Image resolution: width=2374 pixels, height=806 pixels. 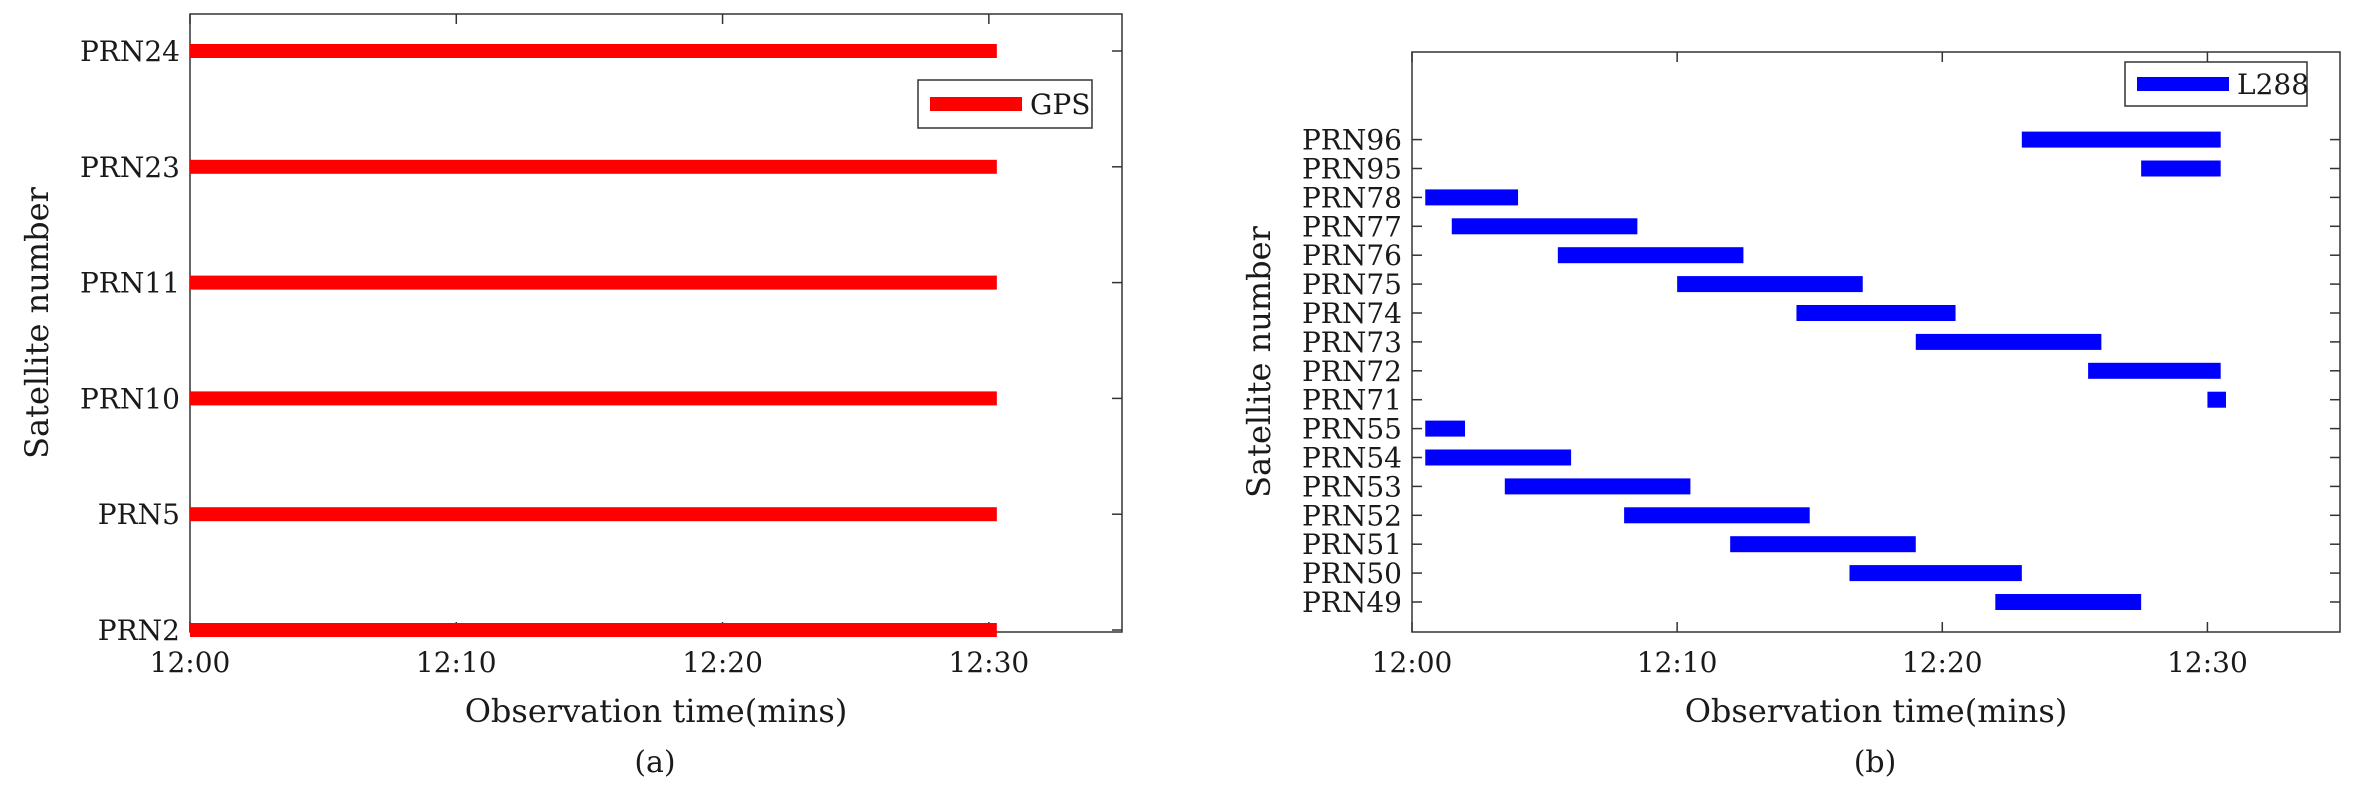 I want to click on visibility-bar-prn54, so click(x=1498, y=457).